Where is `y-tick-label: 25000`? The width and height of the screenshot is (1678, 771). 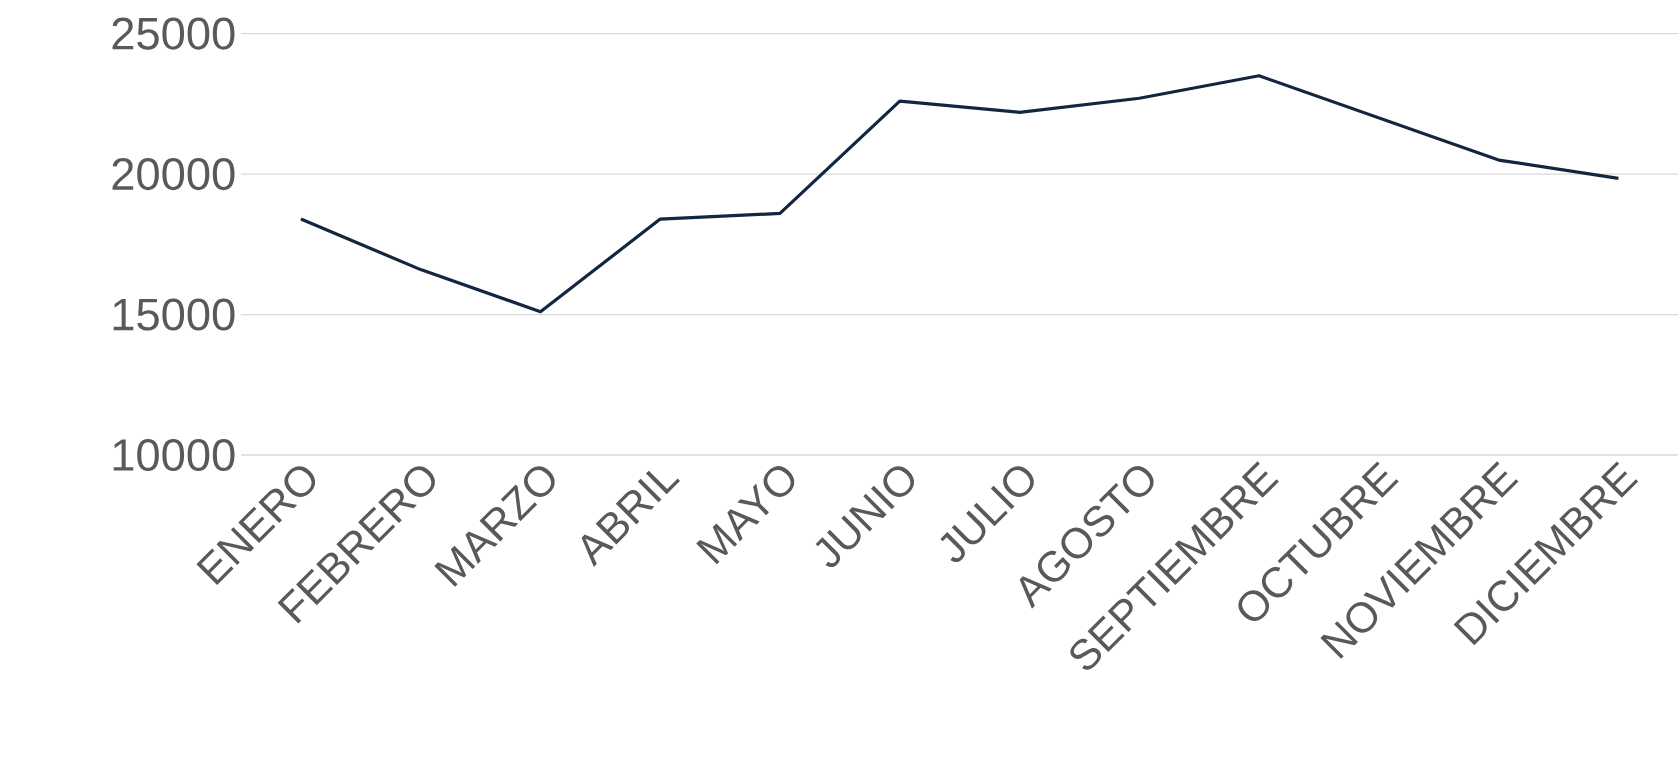
y-tick-label: 25000 is located at coordinates (173, 33).